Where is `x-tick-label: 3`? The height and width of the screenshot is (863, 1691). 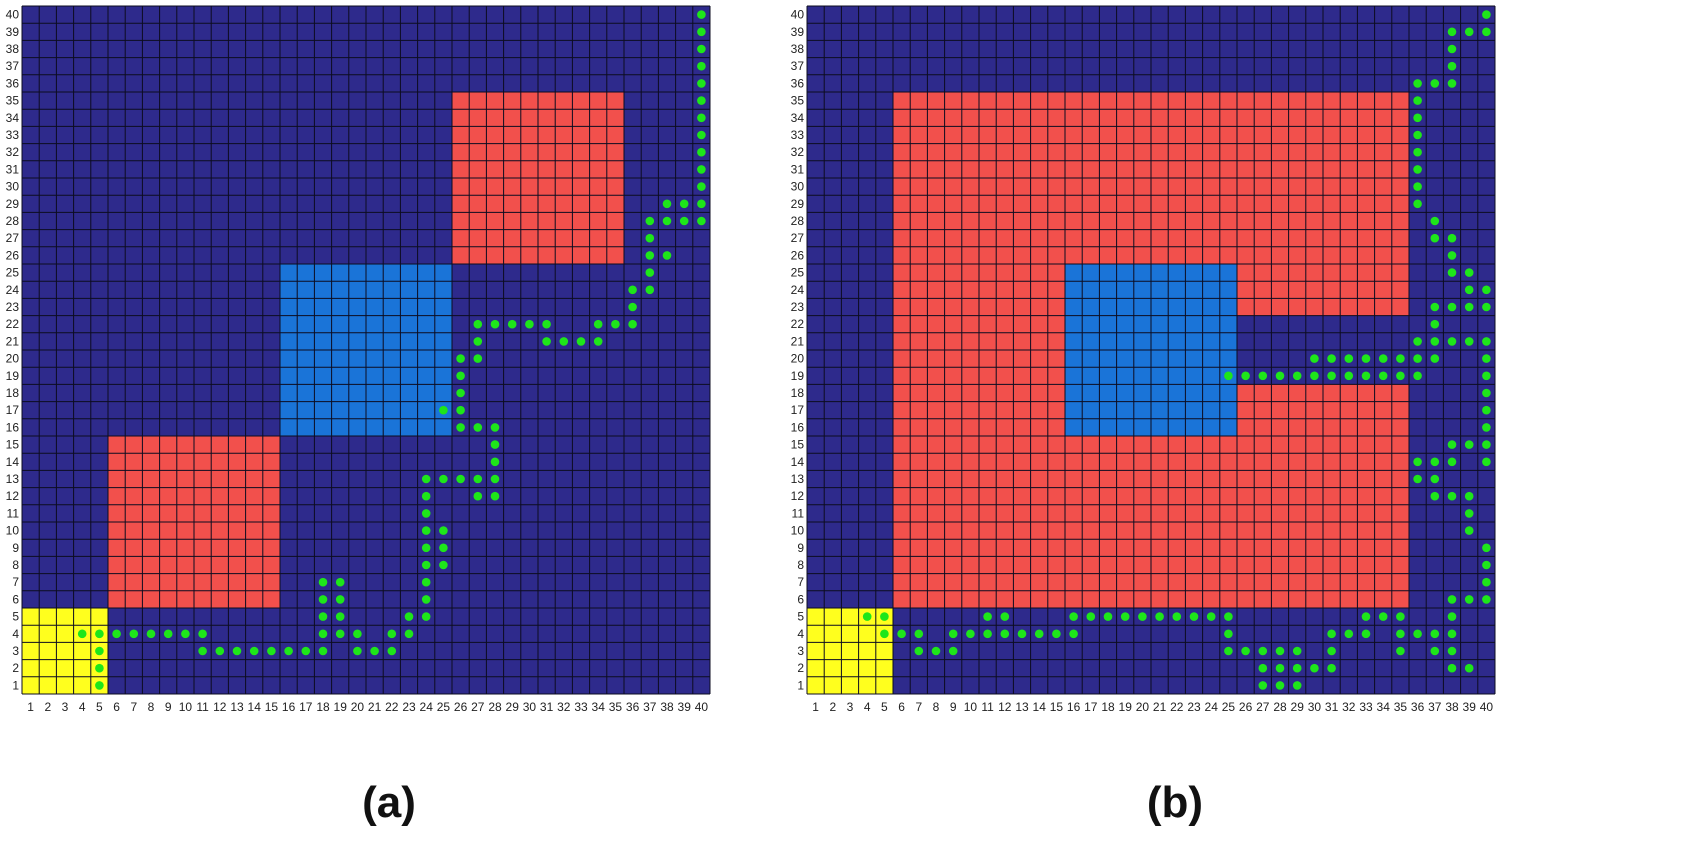
x-tick-label: 3 is located at coordinates (65, 707).